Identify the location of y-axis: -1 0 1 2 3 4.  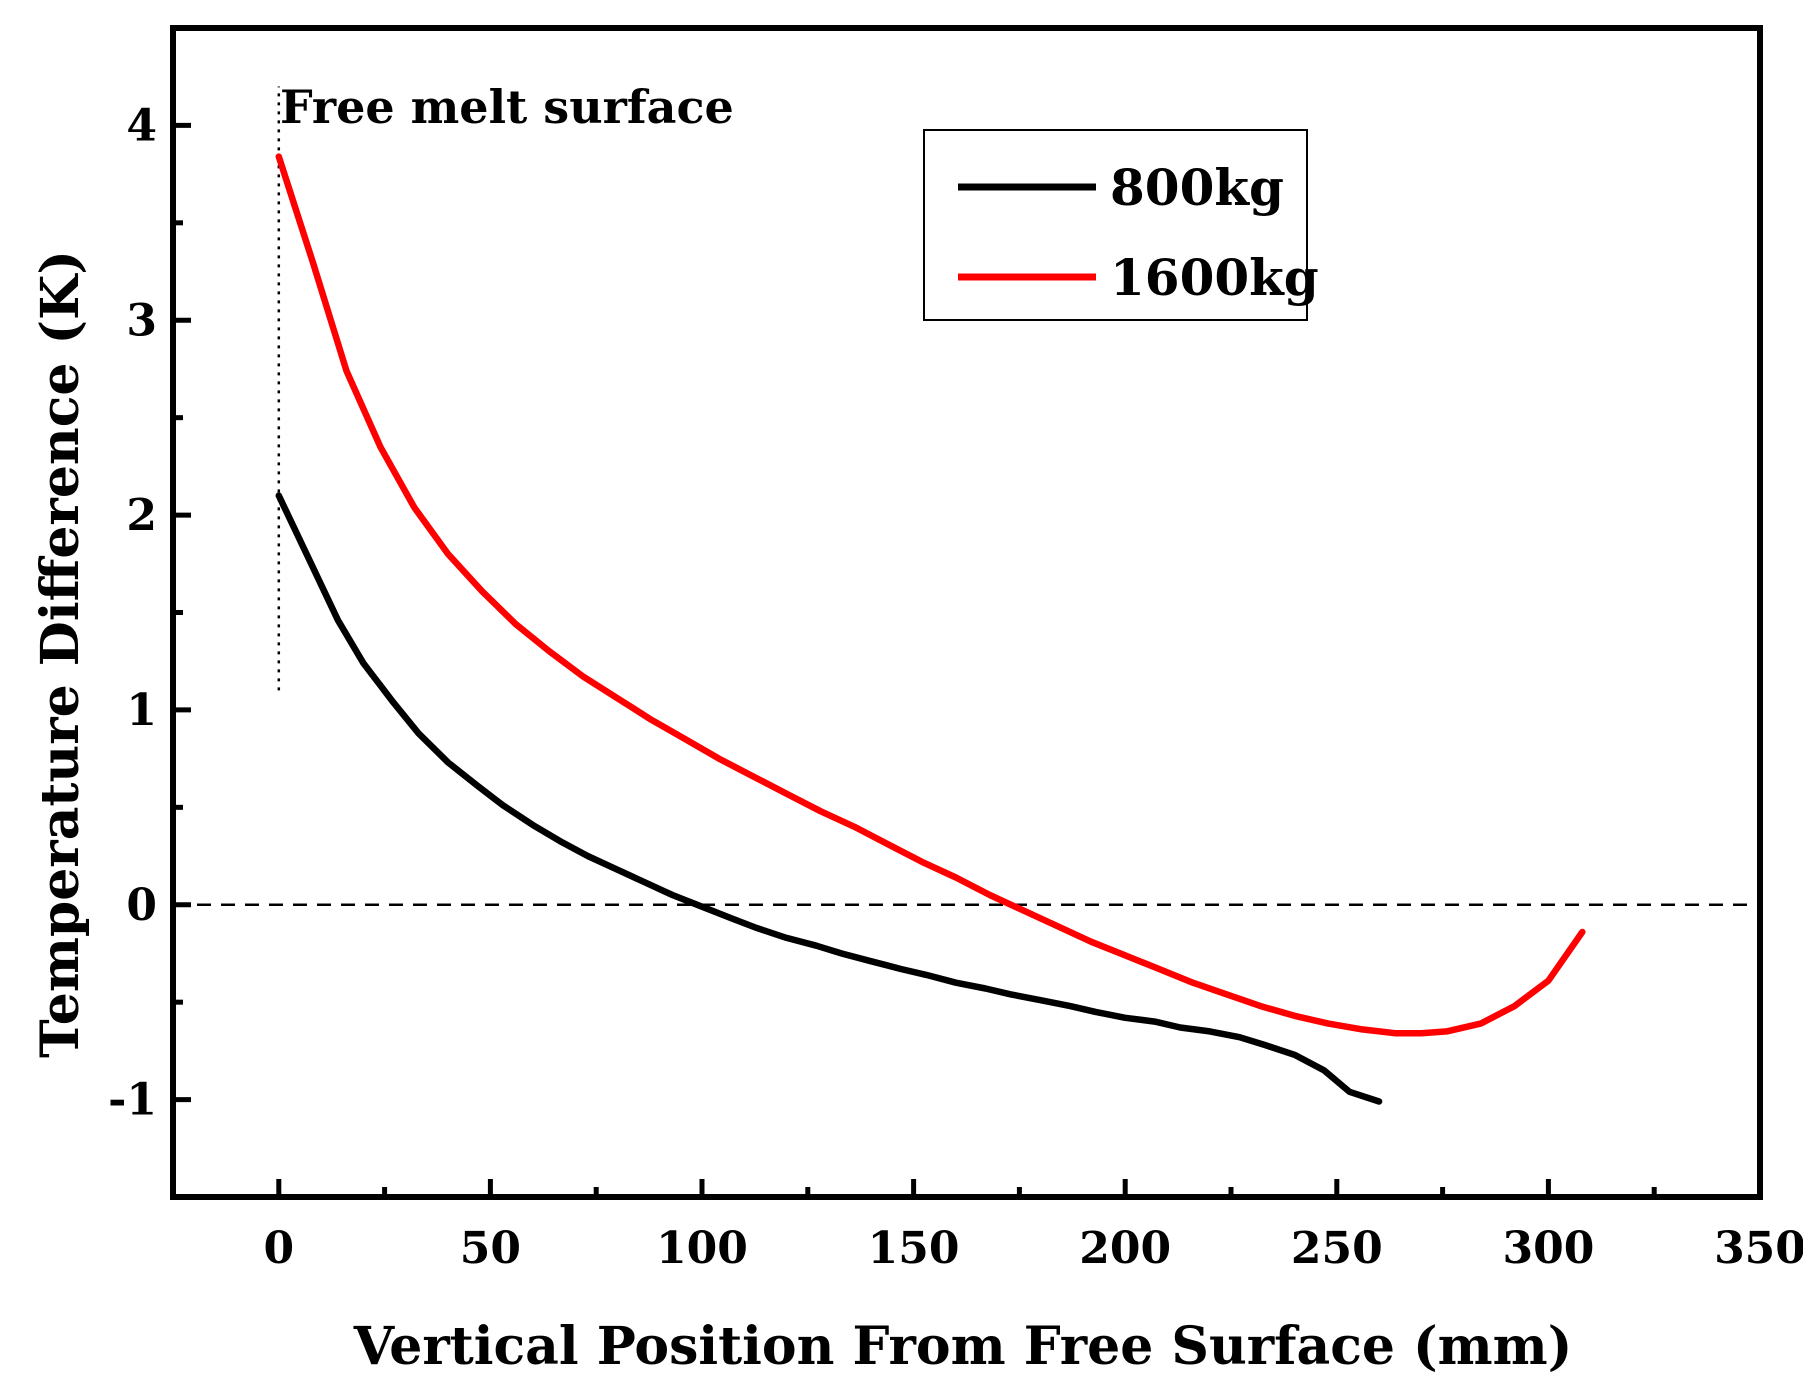
(149, 612).